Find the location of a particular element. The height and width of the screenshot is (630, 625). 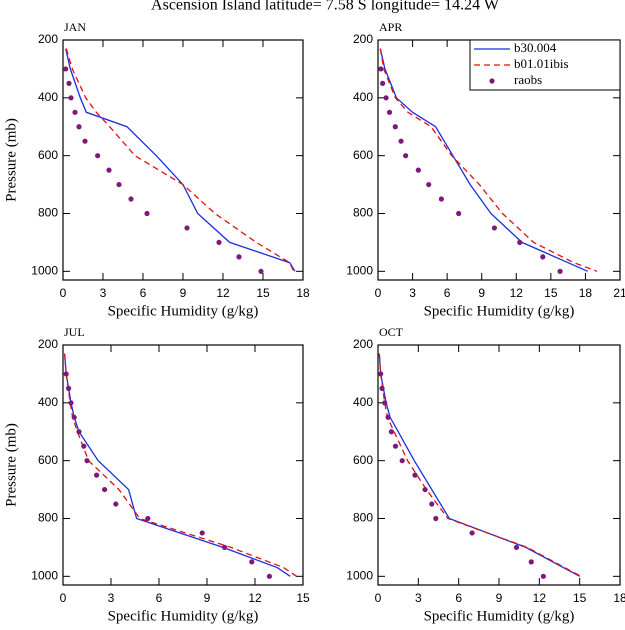

legend-label: raobs is located at coordinates (528, 79).